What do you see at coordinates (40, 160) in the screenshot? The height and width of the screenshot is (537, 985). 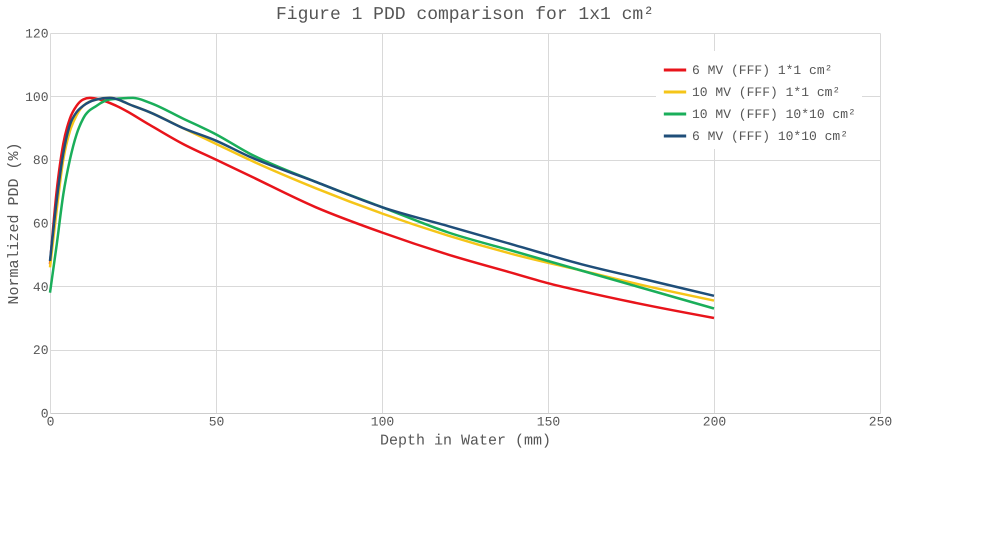 I see `y-tick-label: 80` at bounding box center [40, 160].